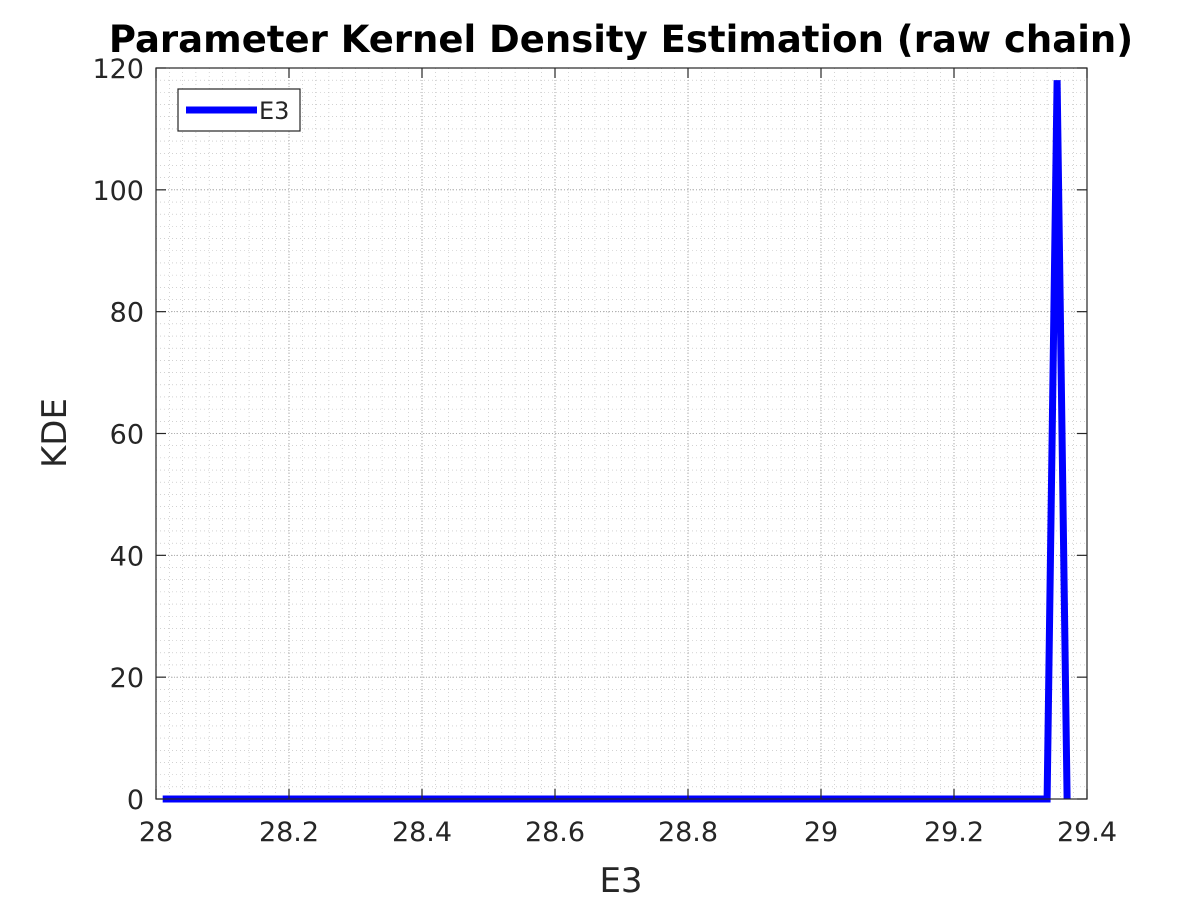  Describe the element at coordinates (127, 313) in the screenshot. I see `y-tick-label: 80` at that location.